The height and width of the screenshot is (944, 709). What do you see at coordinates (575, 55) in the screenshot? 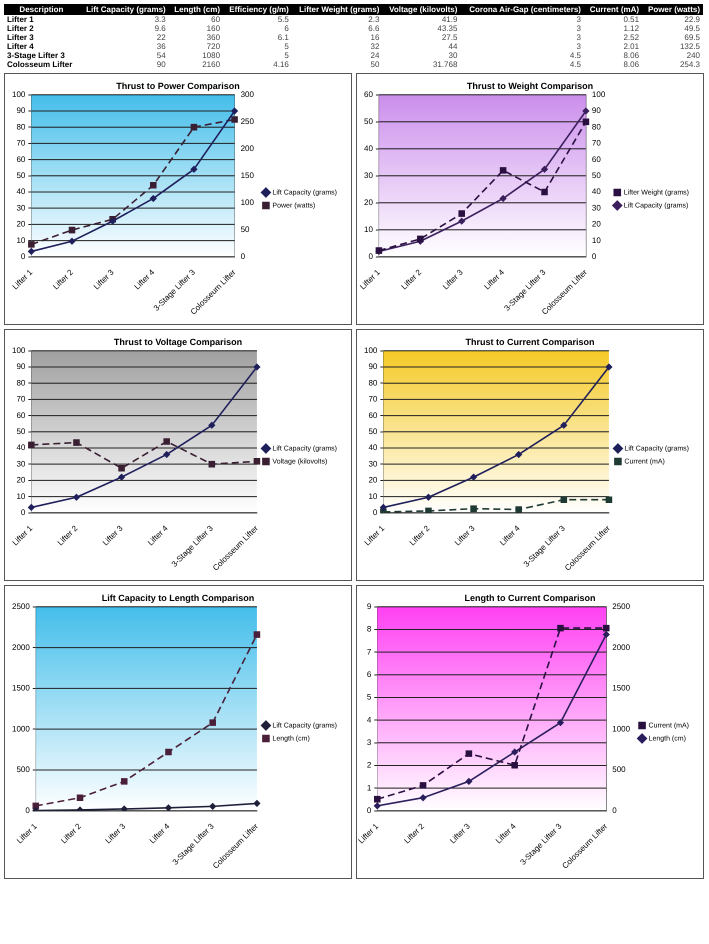
I see `data-label: 4.5` at bounding box center [575, 55].